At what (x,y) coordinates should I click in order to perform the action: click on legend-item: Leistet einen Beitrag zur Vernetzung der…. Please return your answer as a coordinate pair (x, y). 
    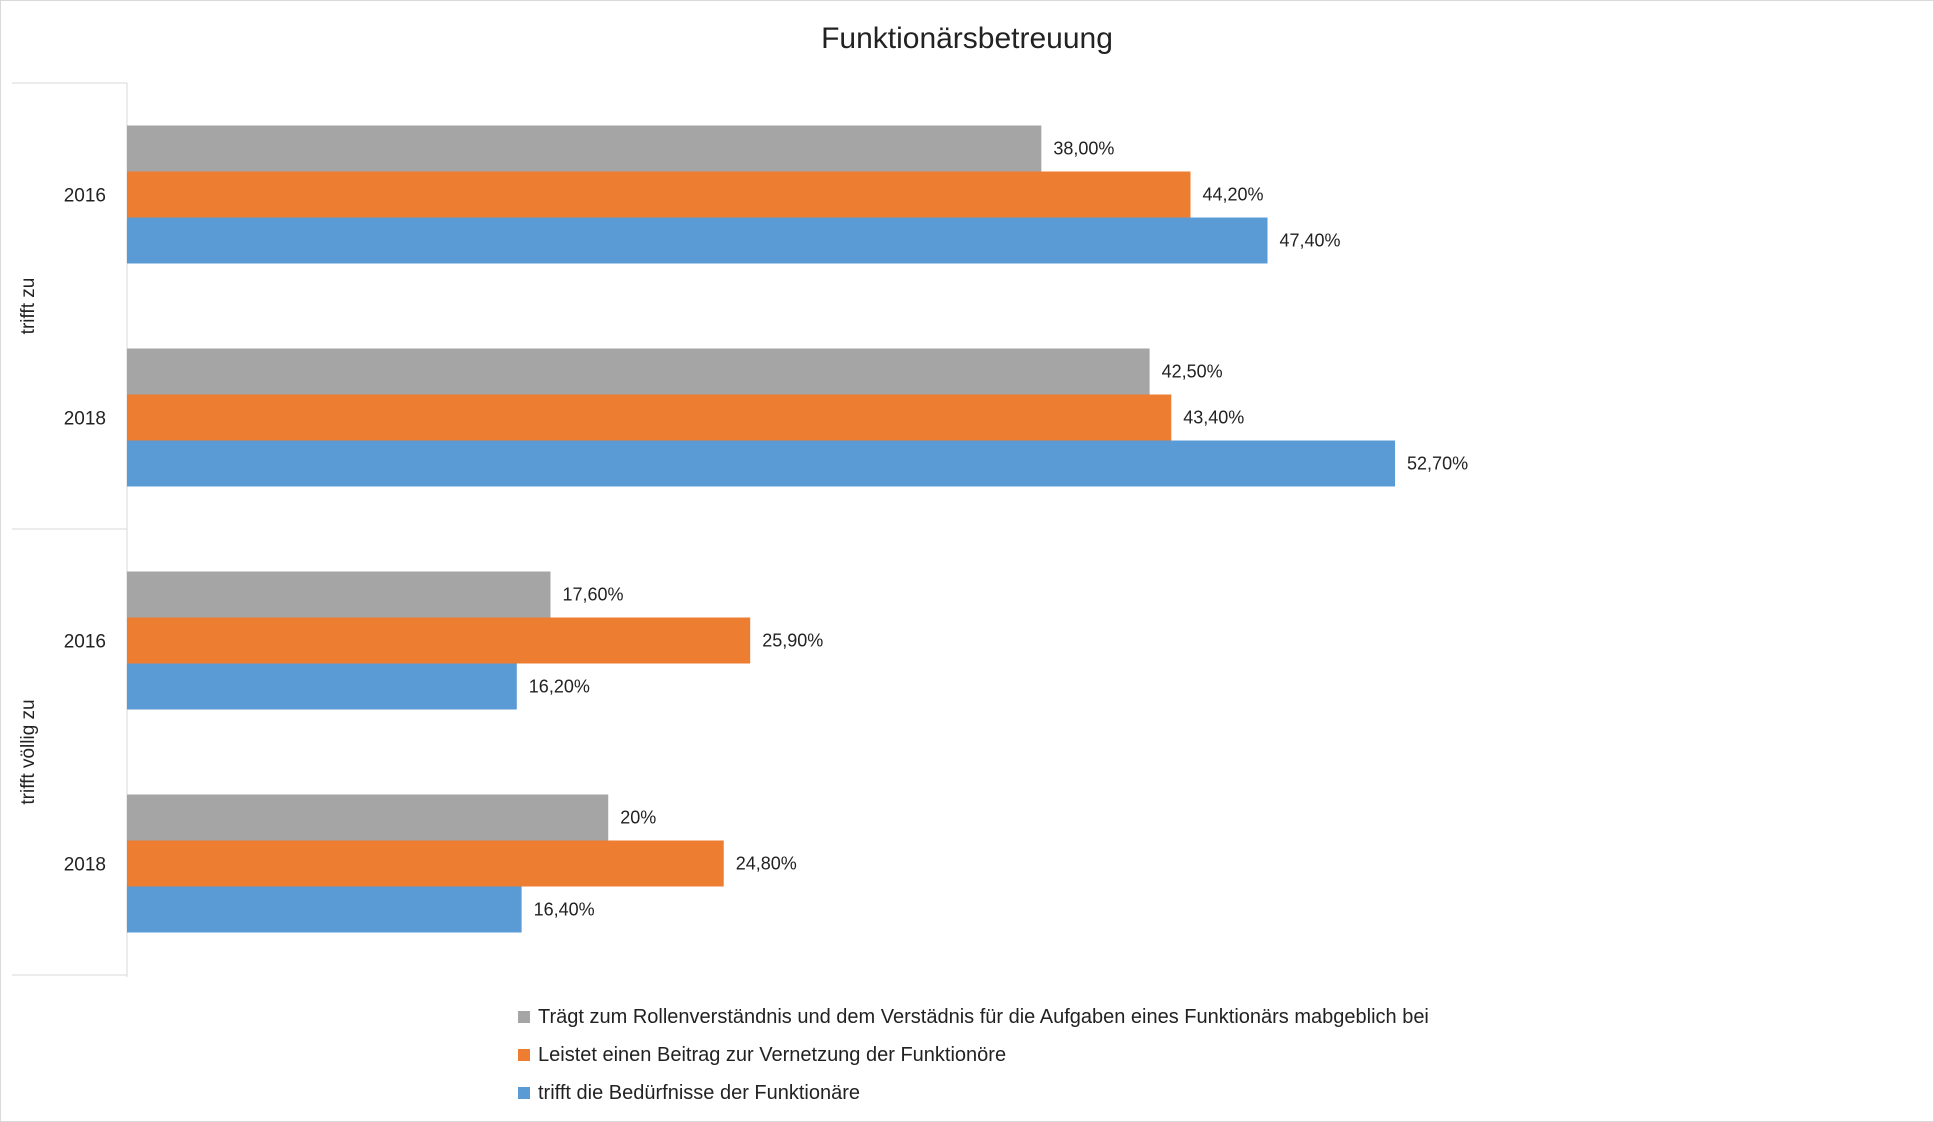
    Looking at the image, I should click on (973, 1055).